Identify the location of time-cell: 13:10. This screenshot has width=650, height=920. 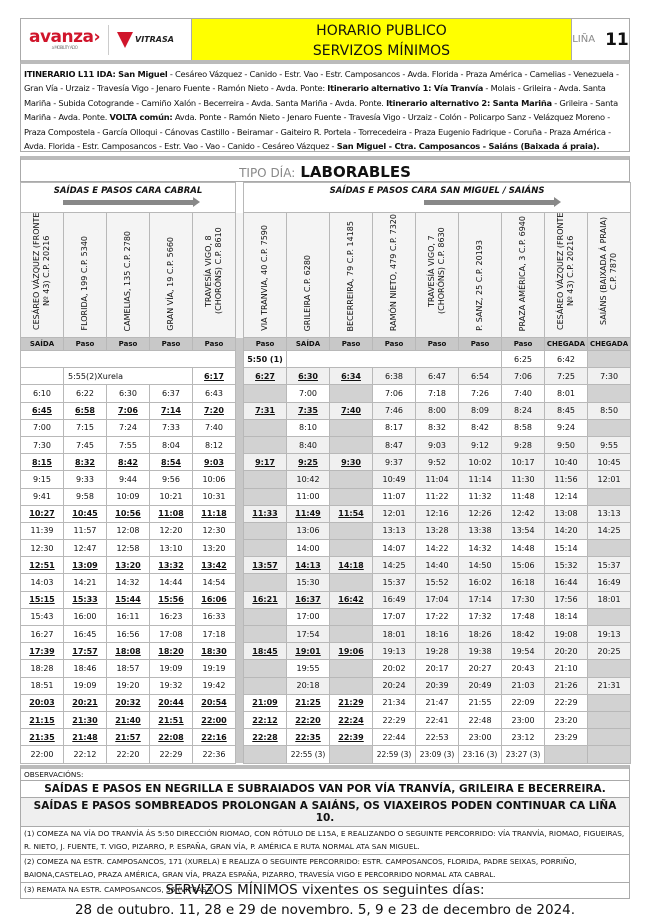
(171, 548).